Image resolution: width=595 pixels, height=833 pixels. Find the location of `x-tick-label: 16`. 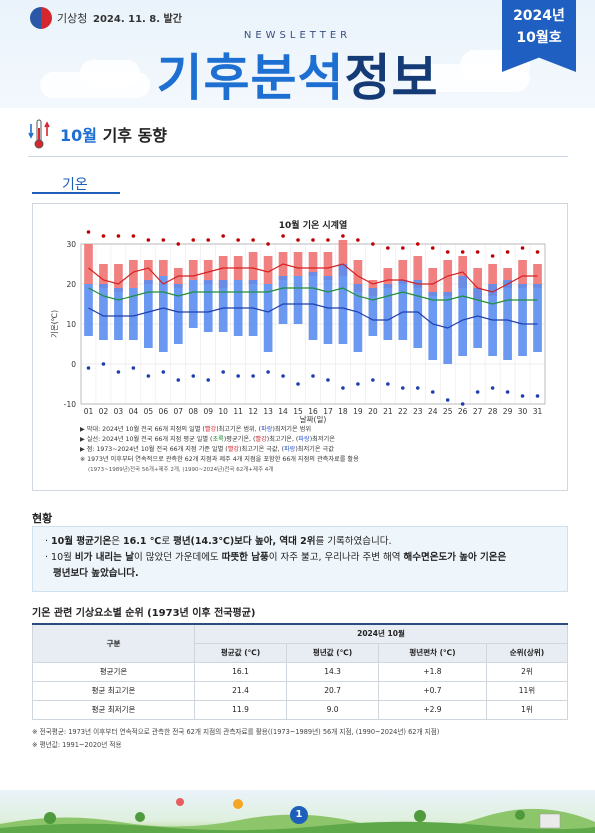

x-tick-label: 16 is located at coordinates (313, 411).